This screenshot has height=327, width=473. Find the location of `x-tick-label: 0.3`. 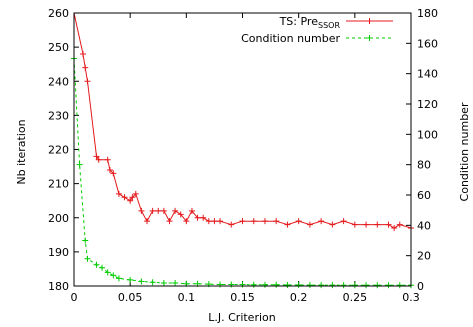

x-tick-label: 0.3 is located at coordinates (411, 297).